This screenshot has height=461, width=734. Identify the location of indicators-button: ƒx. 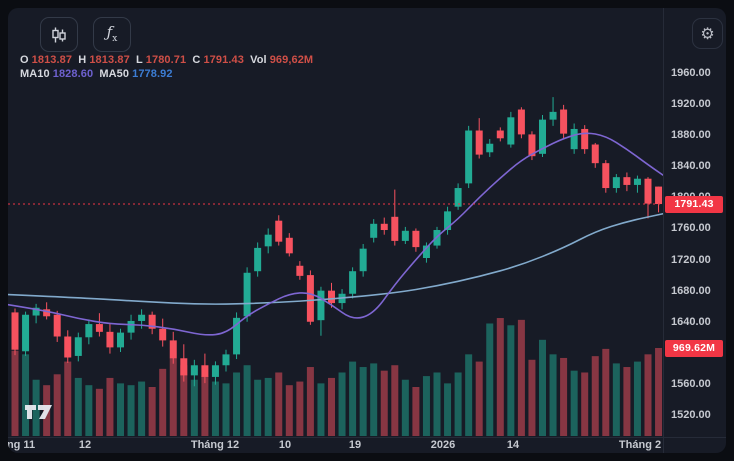
(112, 34).